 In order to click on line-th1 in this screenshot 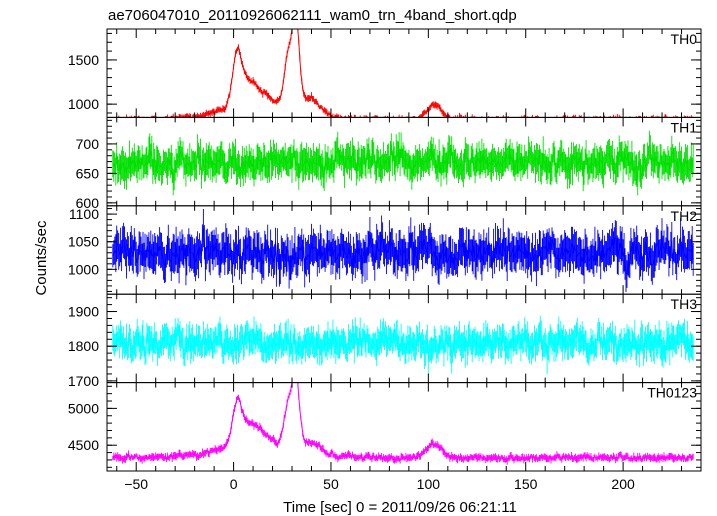, I will do `click(403, 163)`.